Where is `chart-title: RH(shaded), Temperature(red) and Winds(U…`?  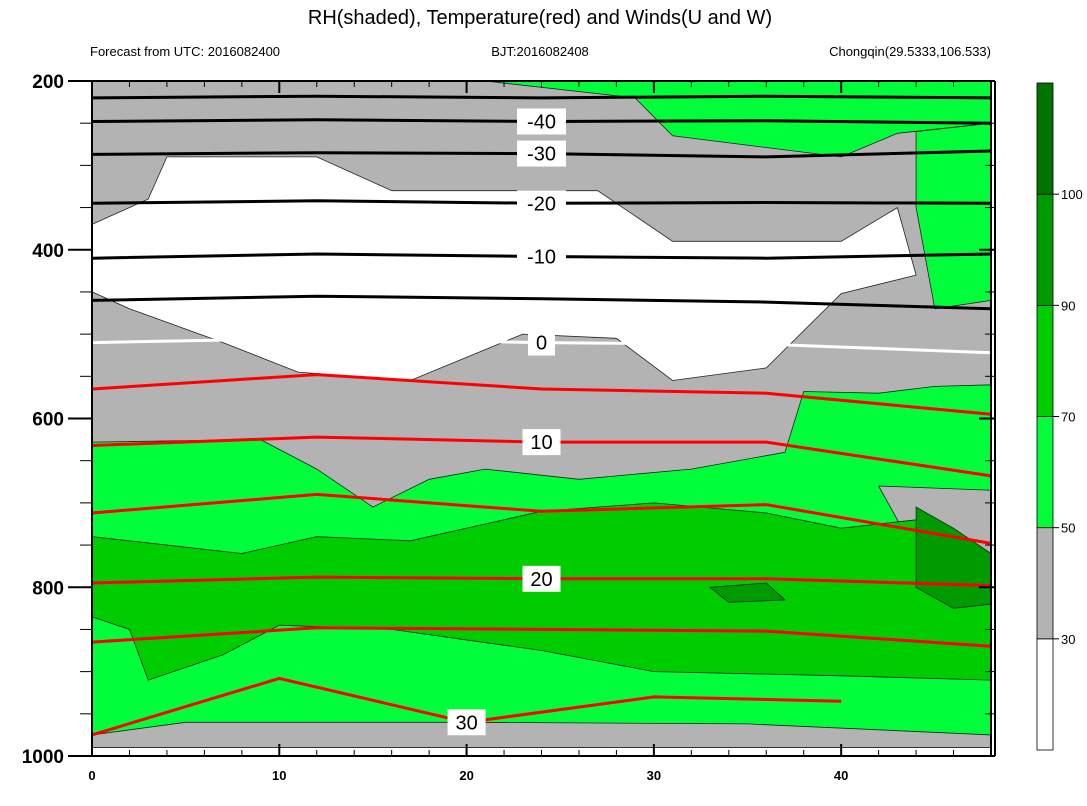 chart-title: RH(shaded), Temperature(red) and Winds(U… is located at coordinates (540, 18).